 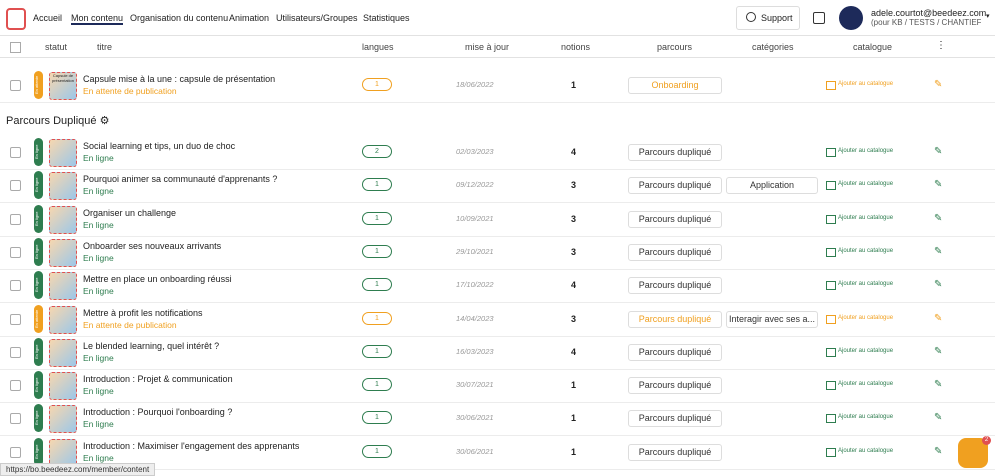 What do you see at coordinates (475, 251) in the screenshot?
I see `row-date: 29/10/2021` at bounding box center [475, 251].